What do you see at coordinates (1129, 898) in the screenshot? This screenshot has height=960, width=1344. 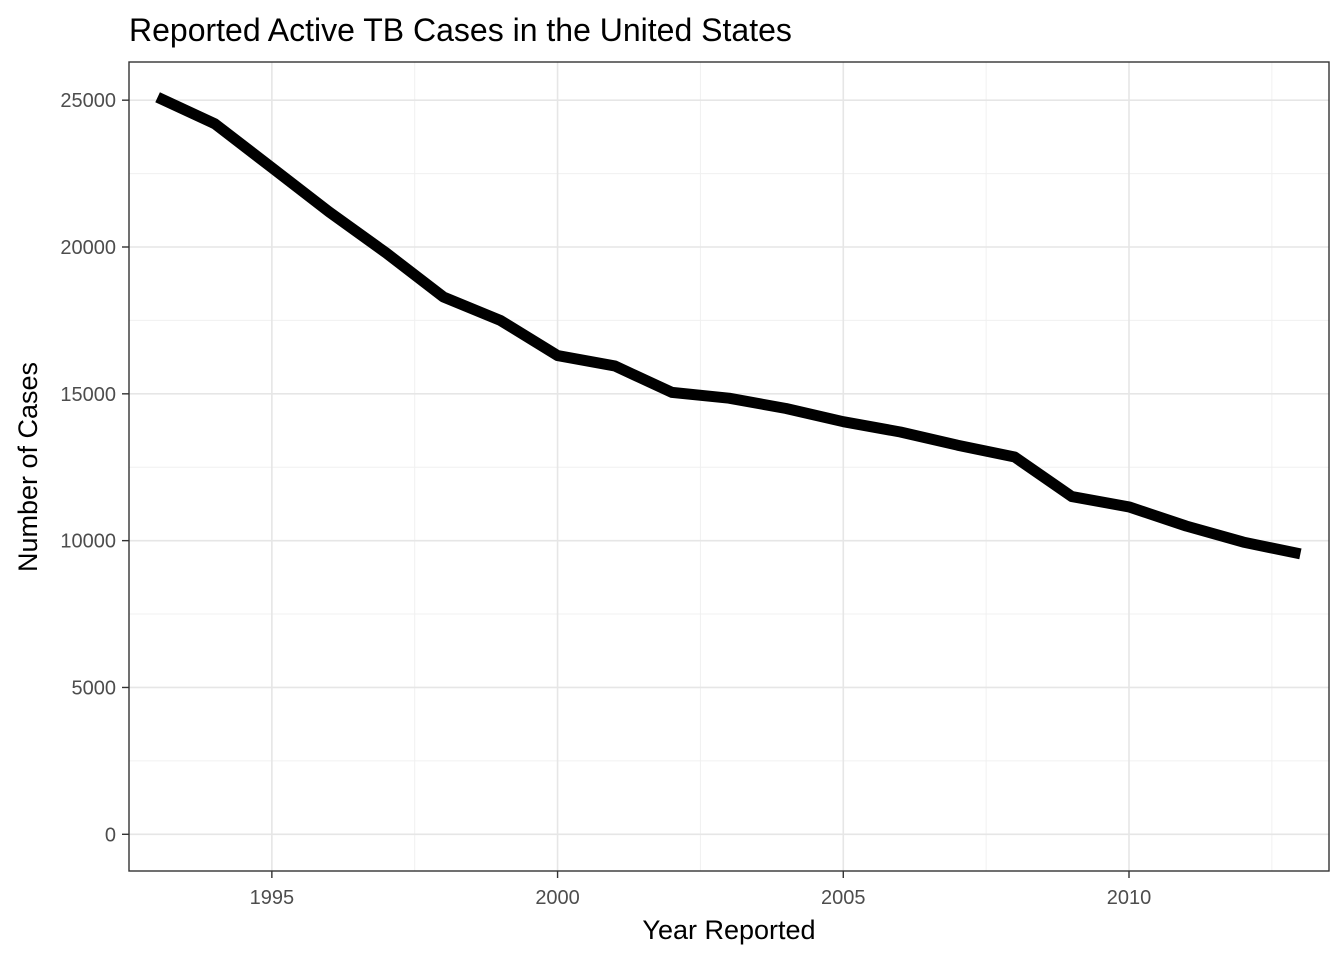 I see `x-tick-label: 2010` at bounding box center [1129, 898].